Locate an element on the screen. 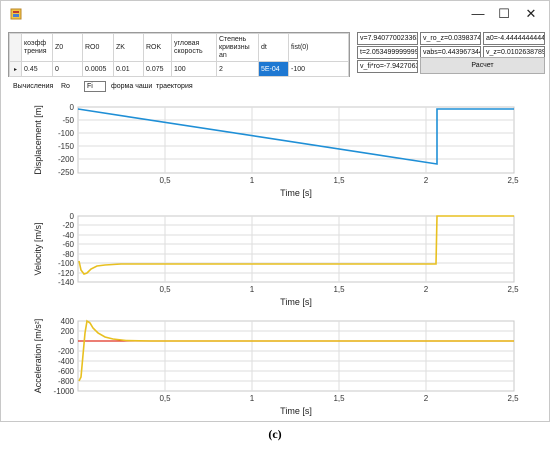 Image resolution: width=550 pixels, height=450 pixels. y-tick: -250 is located at coordinates (66, 172).